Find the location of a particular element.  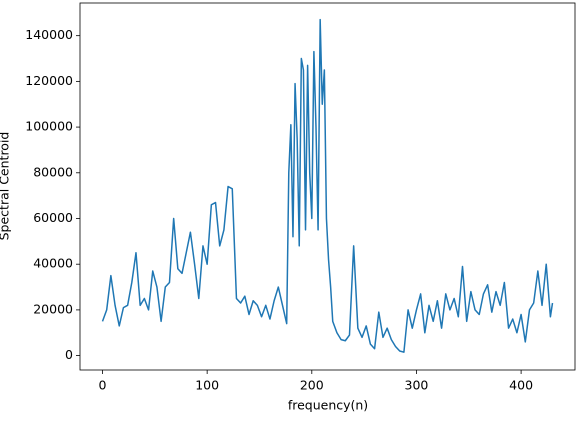

x-tick-label: 300 is located at coordinates (417, 385).